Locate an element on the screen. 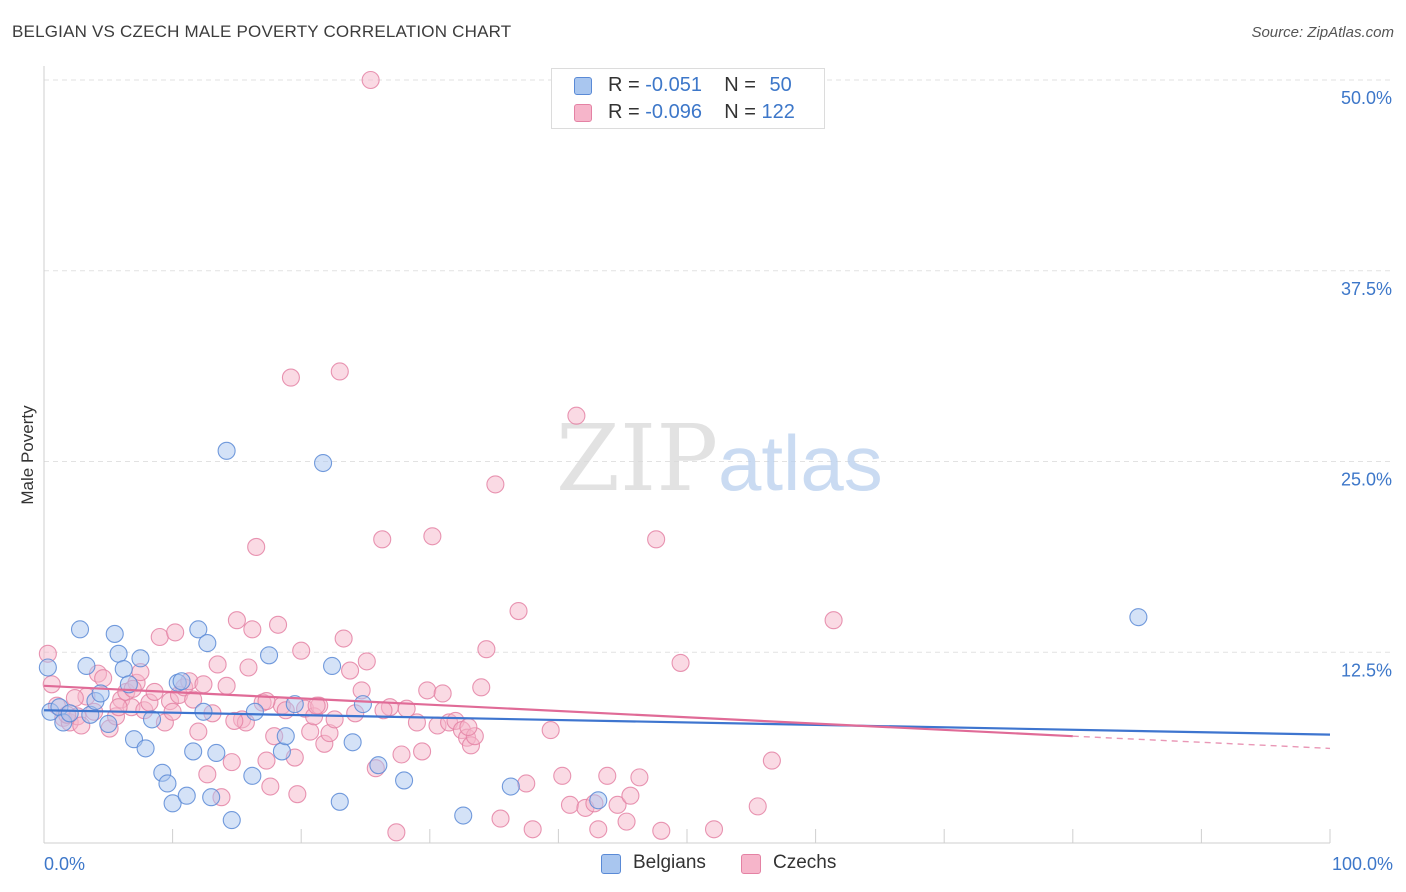  correlation-legend: R = -0.051 N = 50 R = -0.096 N = 122 is located at coordinates (688, 98).